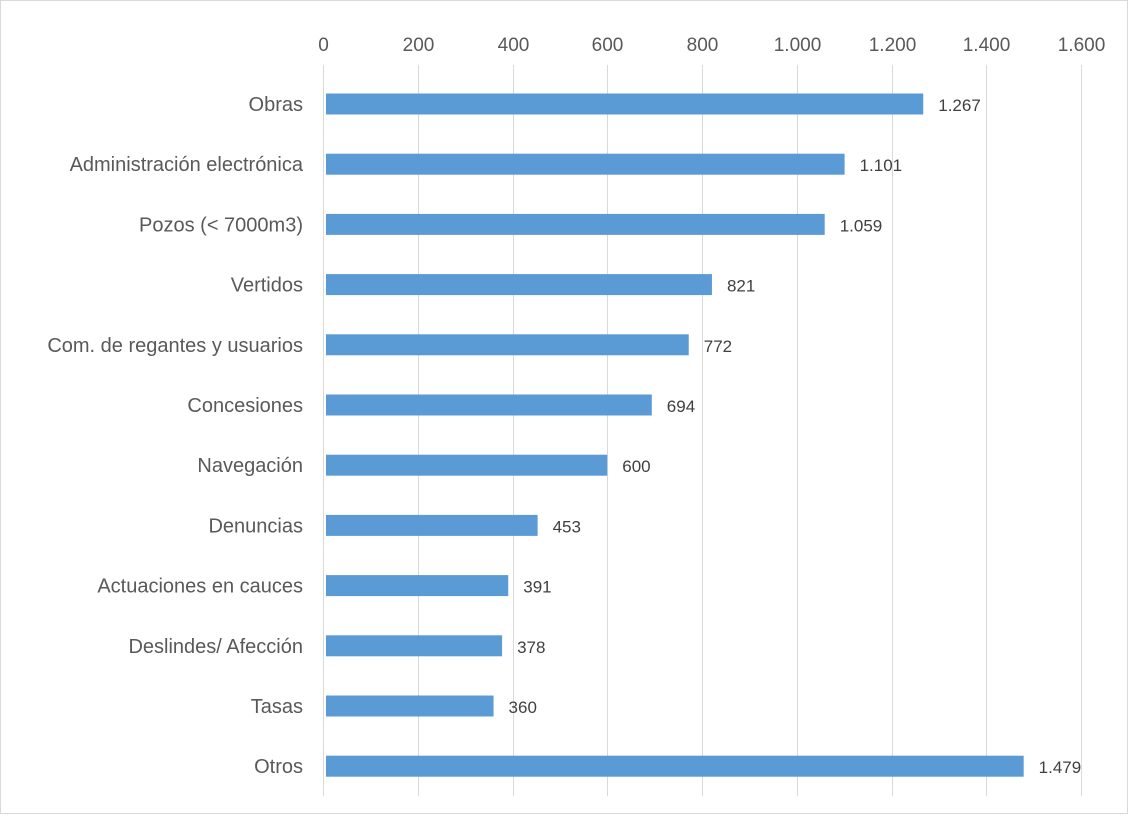  I want to click on category-label: Actuaciones en cauces, so click(200, 587).